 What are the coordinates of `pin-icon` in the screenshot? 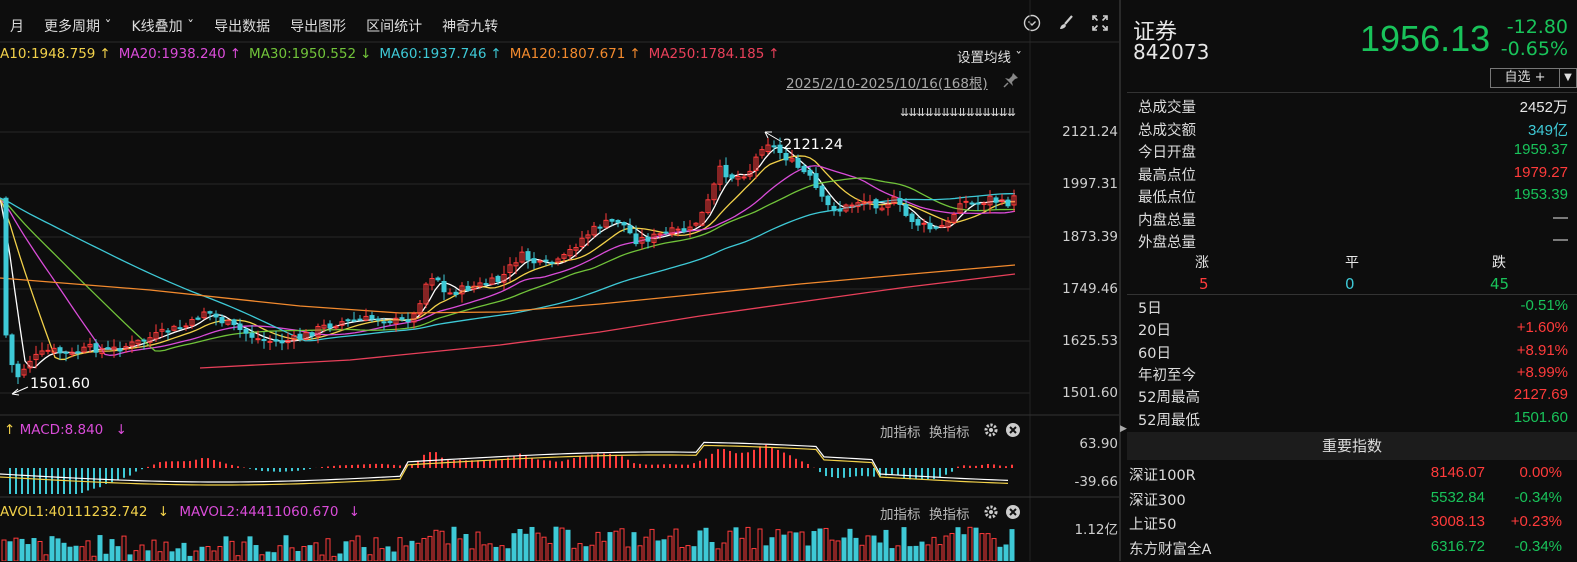 It's located at (1011, 82).